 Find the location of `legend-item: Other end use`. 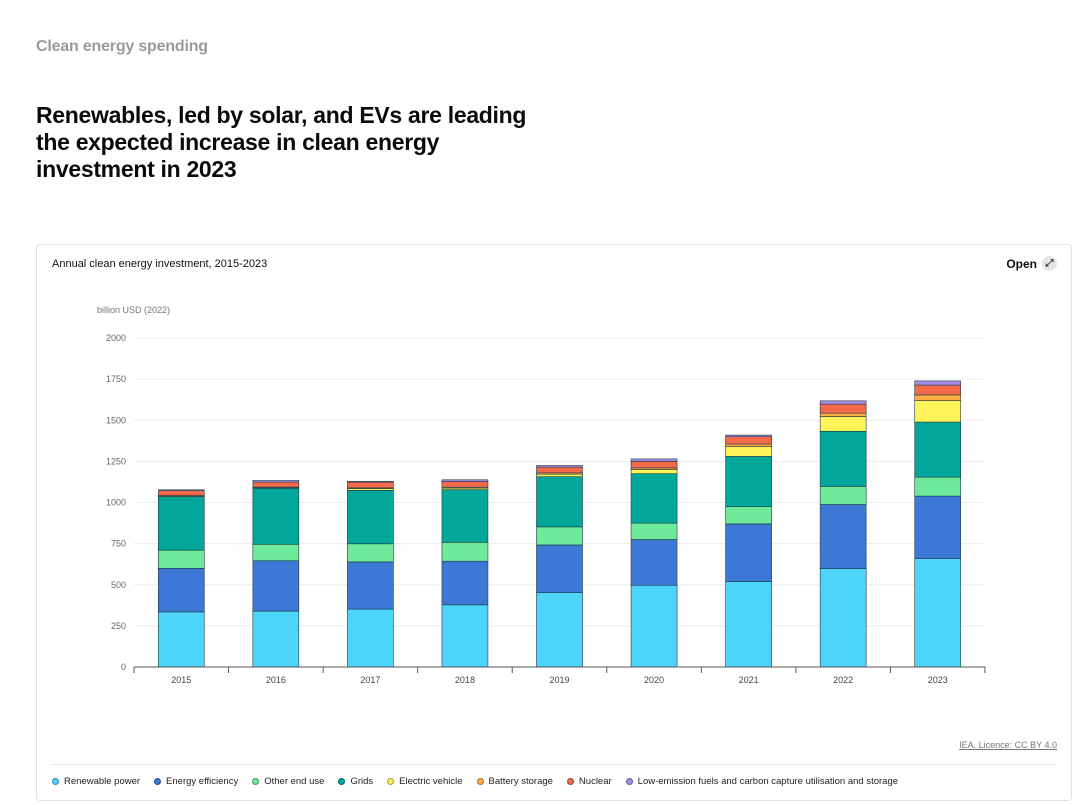

legend-item: Other end use is located at coordinates (288, 781).